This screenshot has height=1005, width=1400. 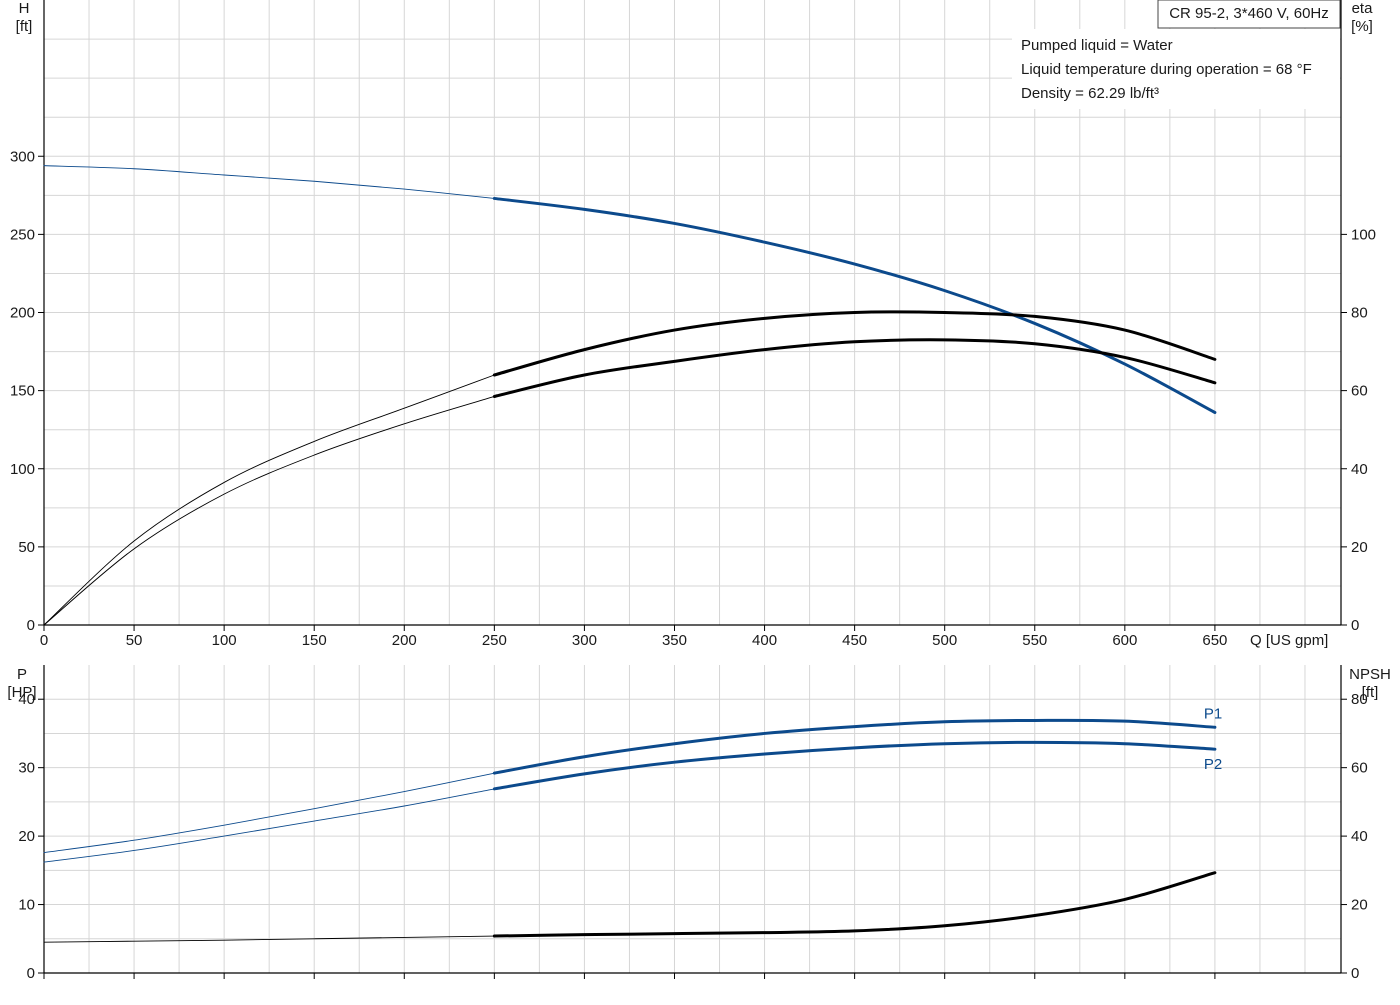 I want to click on bottom-ytick-left-label: 30, so click(x=26, y=768).